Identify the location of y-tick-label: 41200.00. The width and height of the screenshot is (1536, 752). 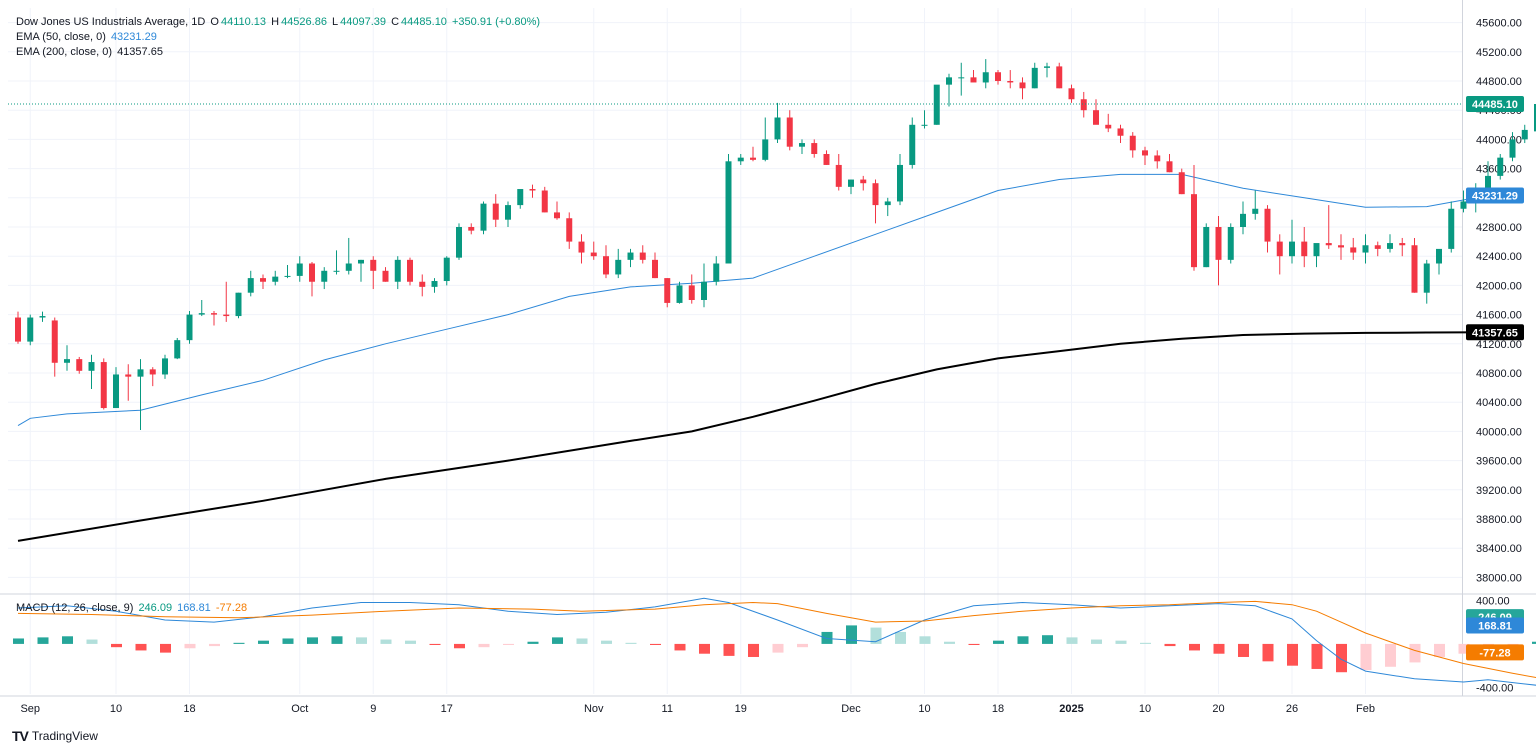
(1499, 345).